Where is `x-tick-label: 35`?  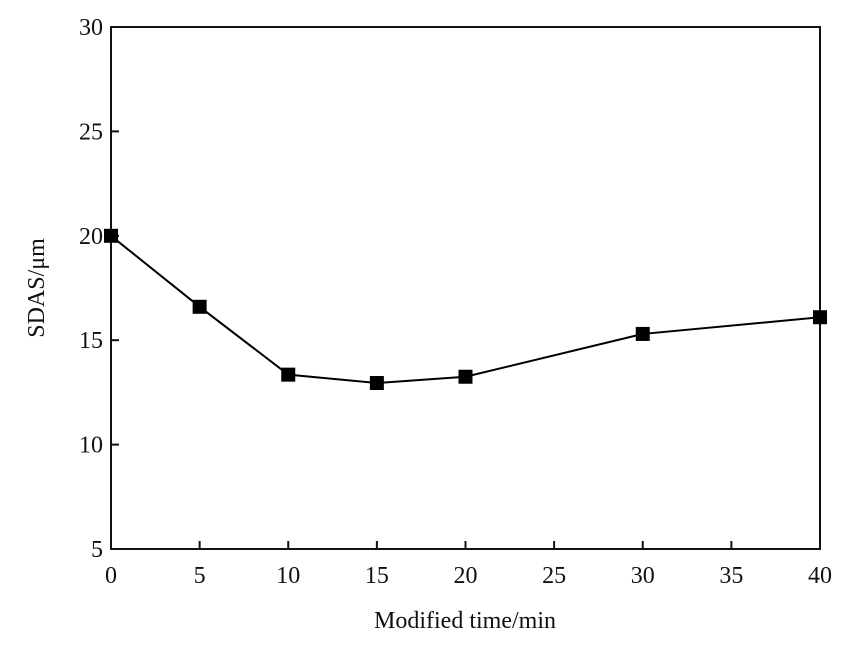 x-tick-label: 35 is located at coordinates (731, 576).